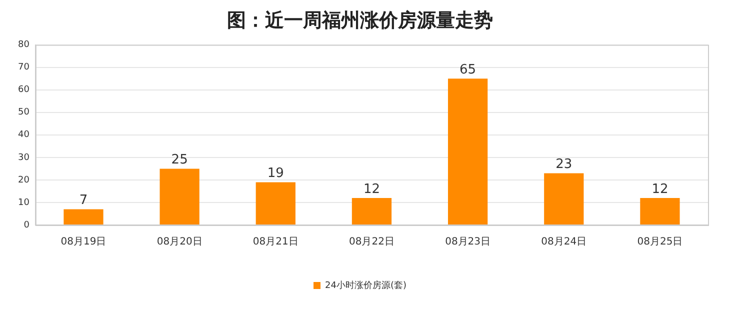  I want to click on data-label: 7, so click(83, 200).